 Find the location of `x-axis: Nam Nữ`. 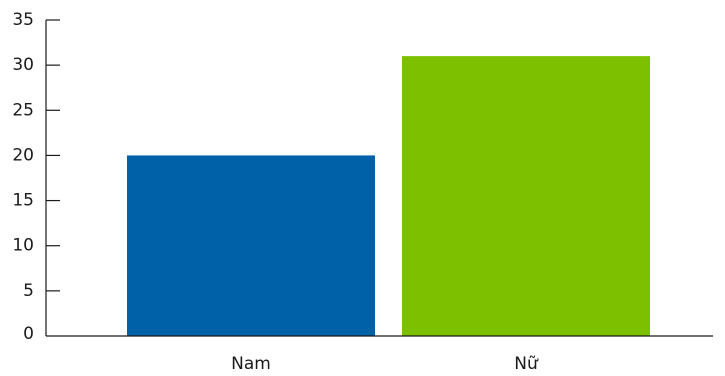

x-axis: Nam Nữ is located at coordinates (379, 354).